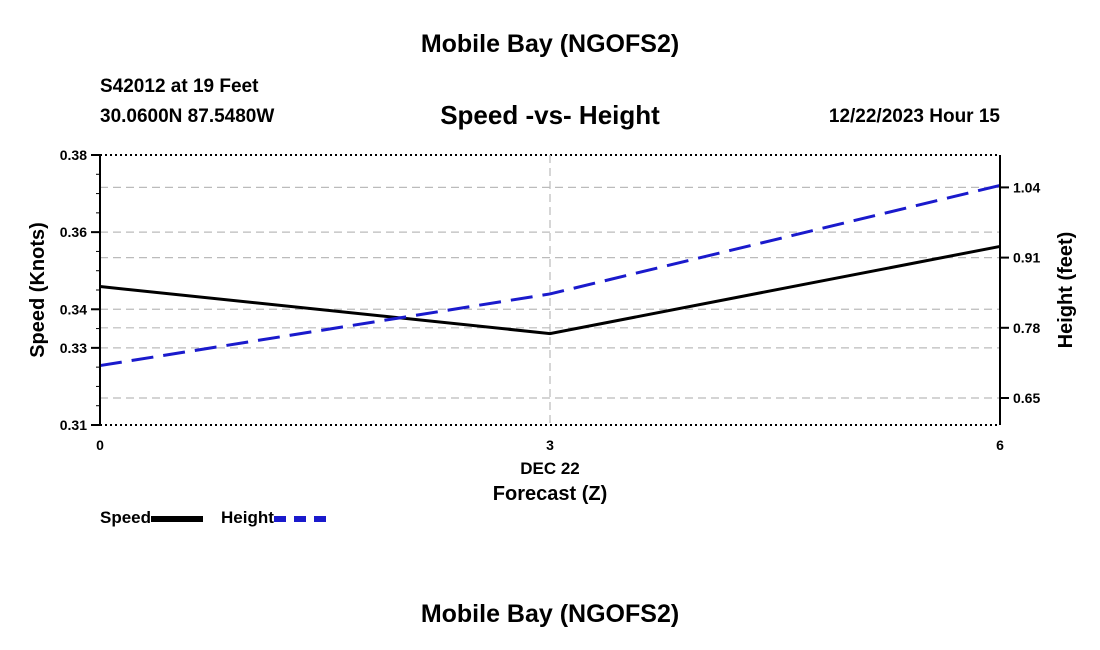 The height and width of the screenshot is (650, 1100). I want to click on chart-legend: Speed Height, so click(222, 518).